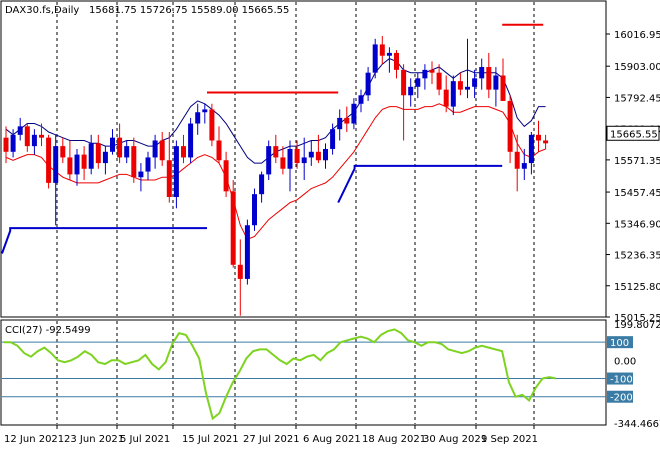  What do you see at coordinates (94, 439) in the screenshot?
I see `time-tick-label: 23 Jun 2021` at bounding box center [94, 439].